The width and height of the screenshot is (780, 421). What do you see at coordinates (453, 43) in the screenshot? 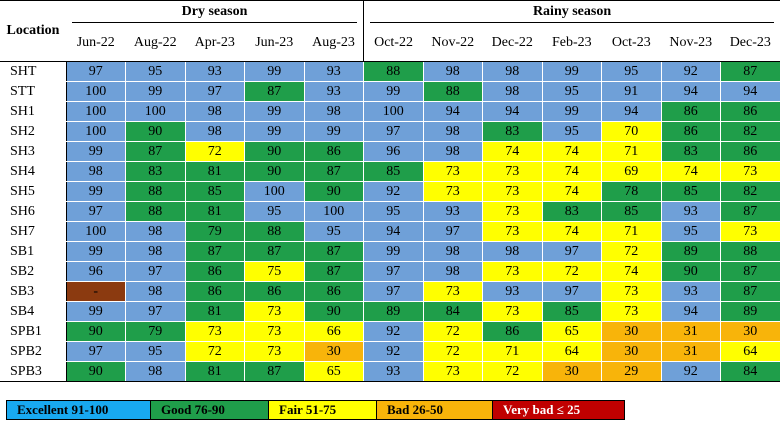
I see `column-header: Nov-22` at bounding box center [453, 43].